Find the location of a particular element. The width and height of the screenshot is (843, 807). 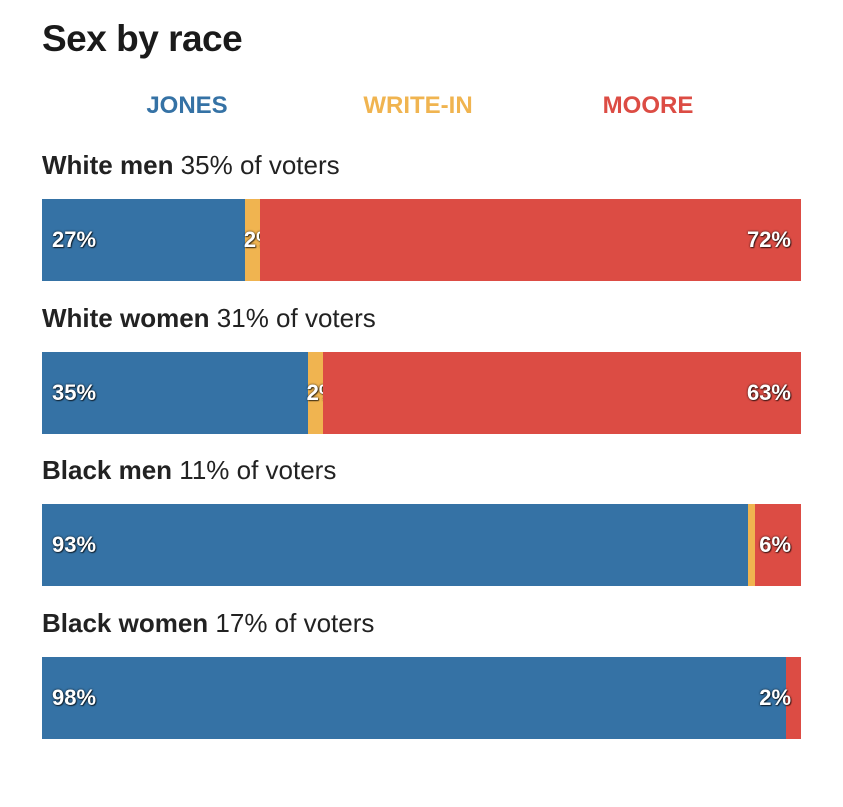

bar-black-women: 98% 2% is located at coordinates (421, 698).